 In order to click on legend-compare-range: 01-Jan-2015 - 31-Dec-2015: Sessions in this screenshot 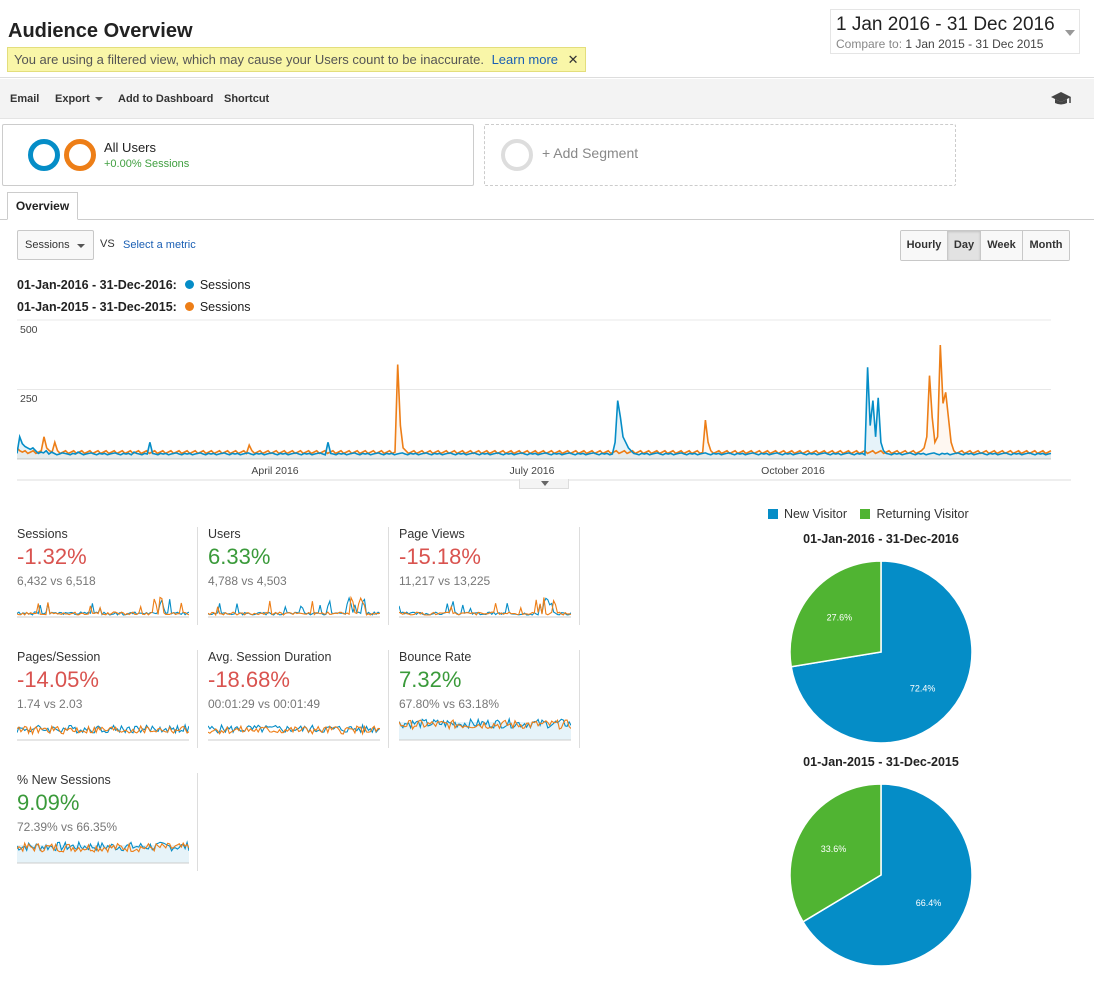, I will do `click(134, 307)`.